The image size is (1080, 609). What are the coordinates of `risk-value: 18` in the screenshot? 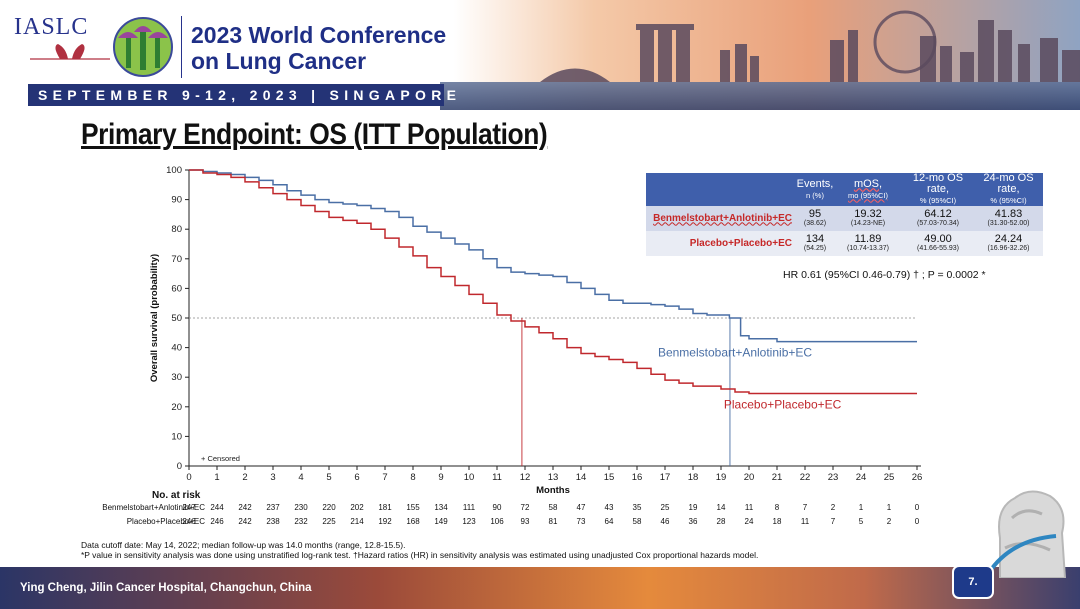 It's located at (777, 521).